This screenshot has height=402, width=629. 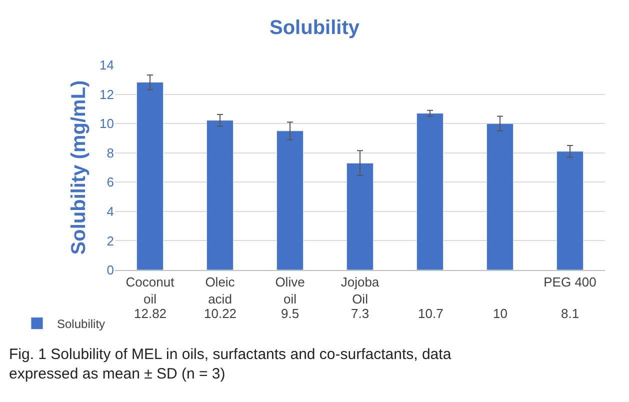 I want to click on x-tick-label: Olive oil, so click(x=290, y=290).